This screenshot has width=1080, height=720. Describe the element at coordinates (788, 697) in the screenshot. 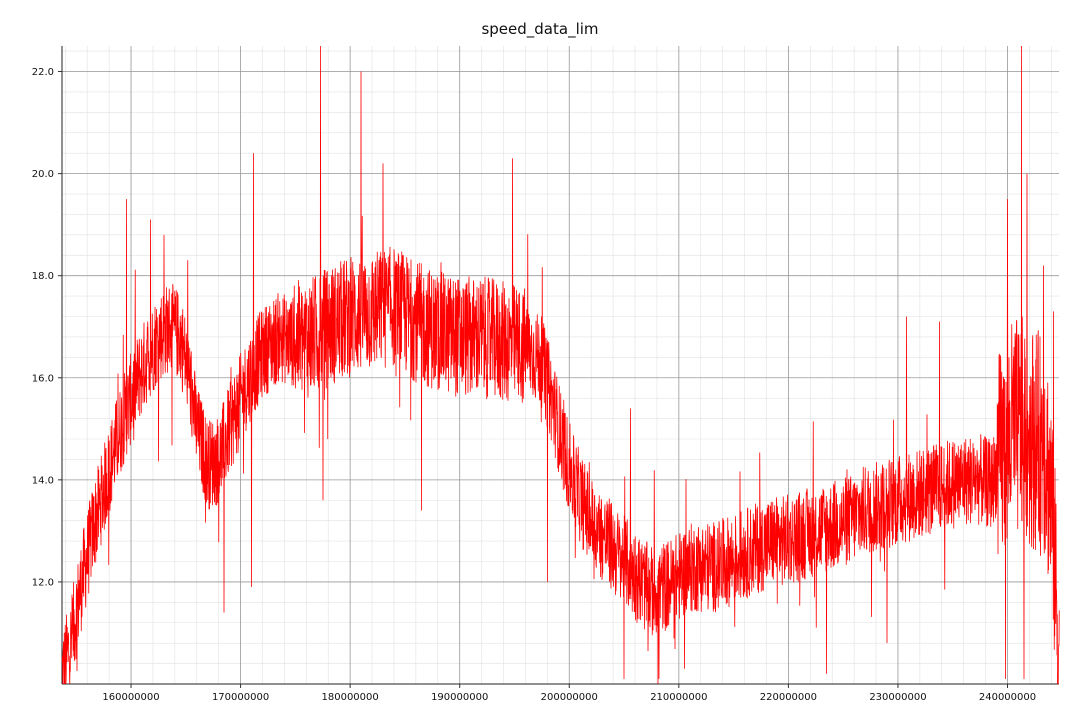

I see `x-tick-label: 220000000` at that location.